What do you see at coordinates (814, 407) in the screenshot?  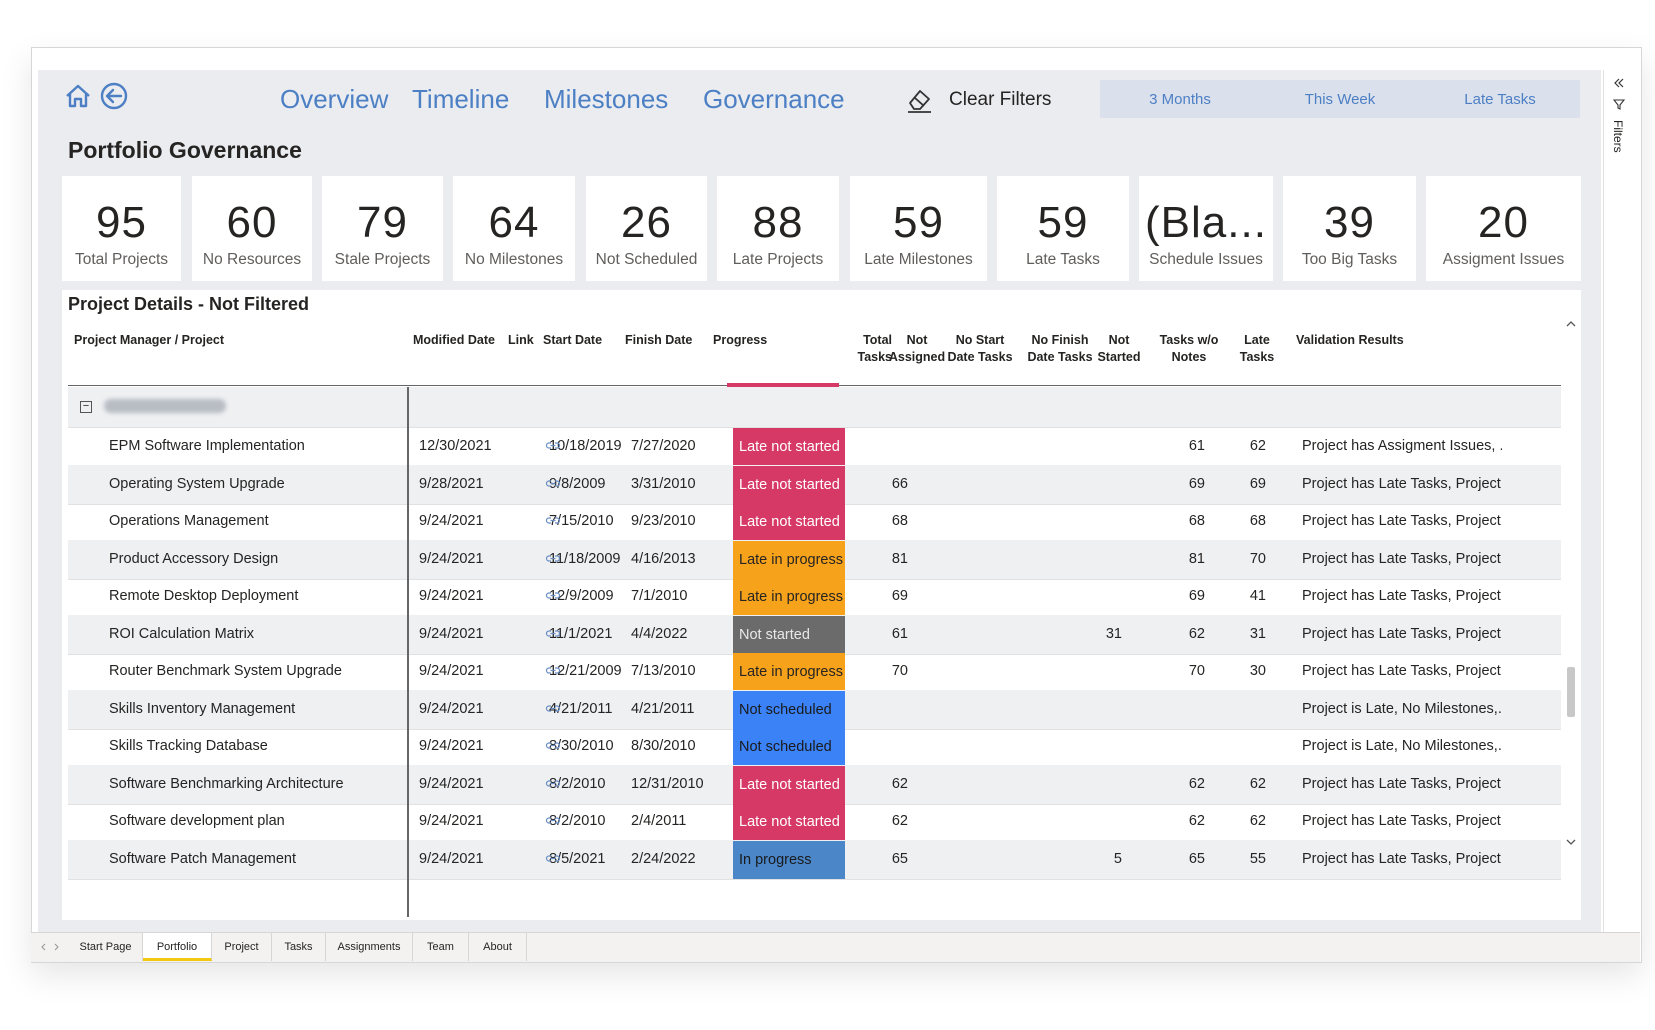 I see `group-row-manager: −` at bounding box center [814, 407].